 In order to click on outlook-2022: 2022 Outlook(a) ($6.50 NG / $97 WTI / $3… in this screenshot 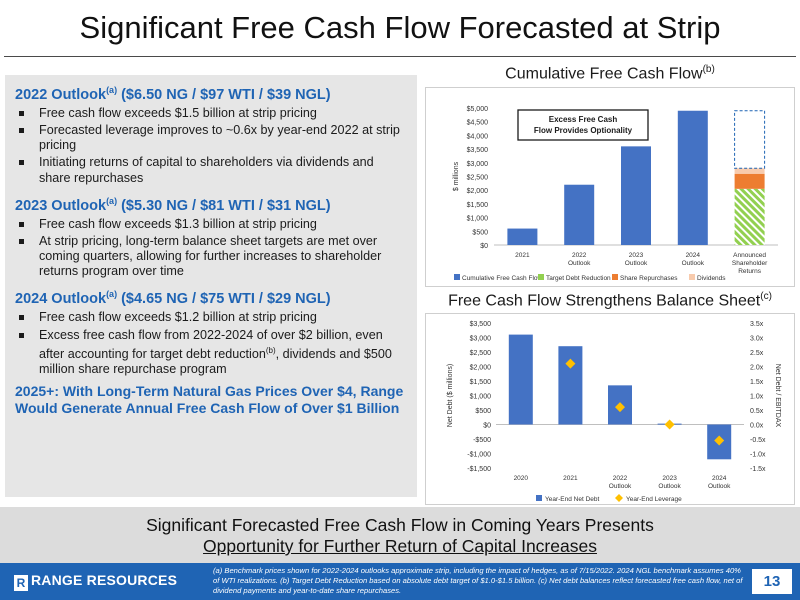, I will do `click(211, 133)`.